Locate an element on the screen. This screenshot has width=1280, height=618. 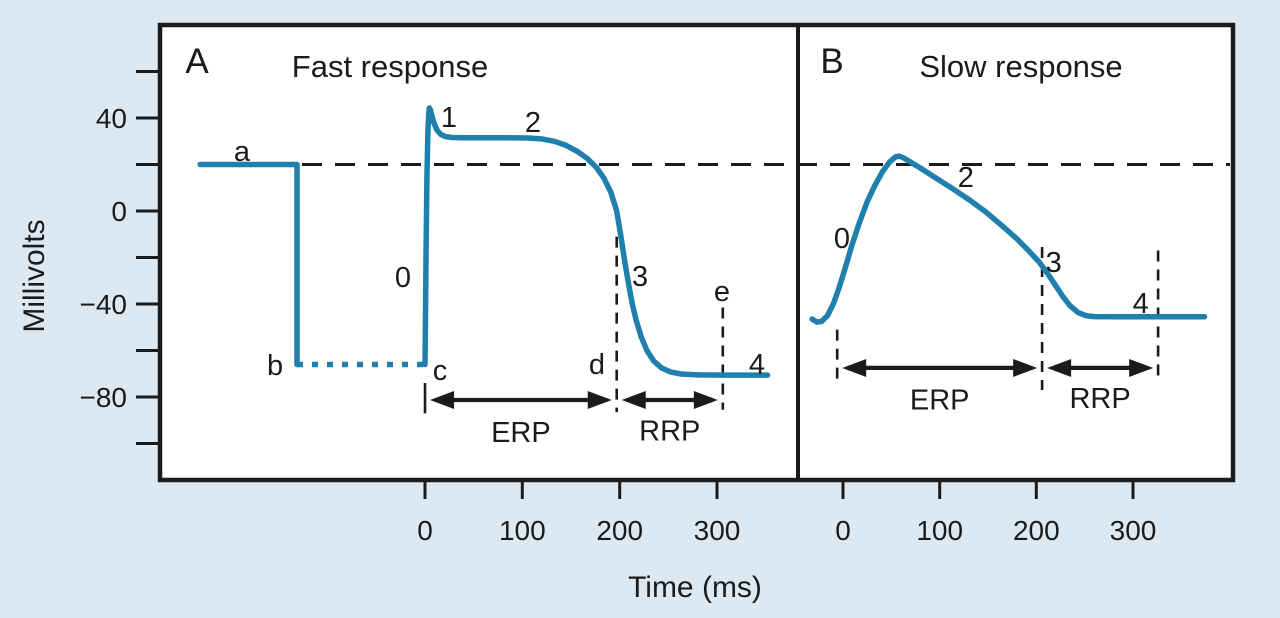
y-axis-tick-label: 40 is located at coordinates (111, 118).